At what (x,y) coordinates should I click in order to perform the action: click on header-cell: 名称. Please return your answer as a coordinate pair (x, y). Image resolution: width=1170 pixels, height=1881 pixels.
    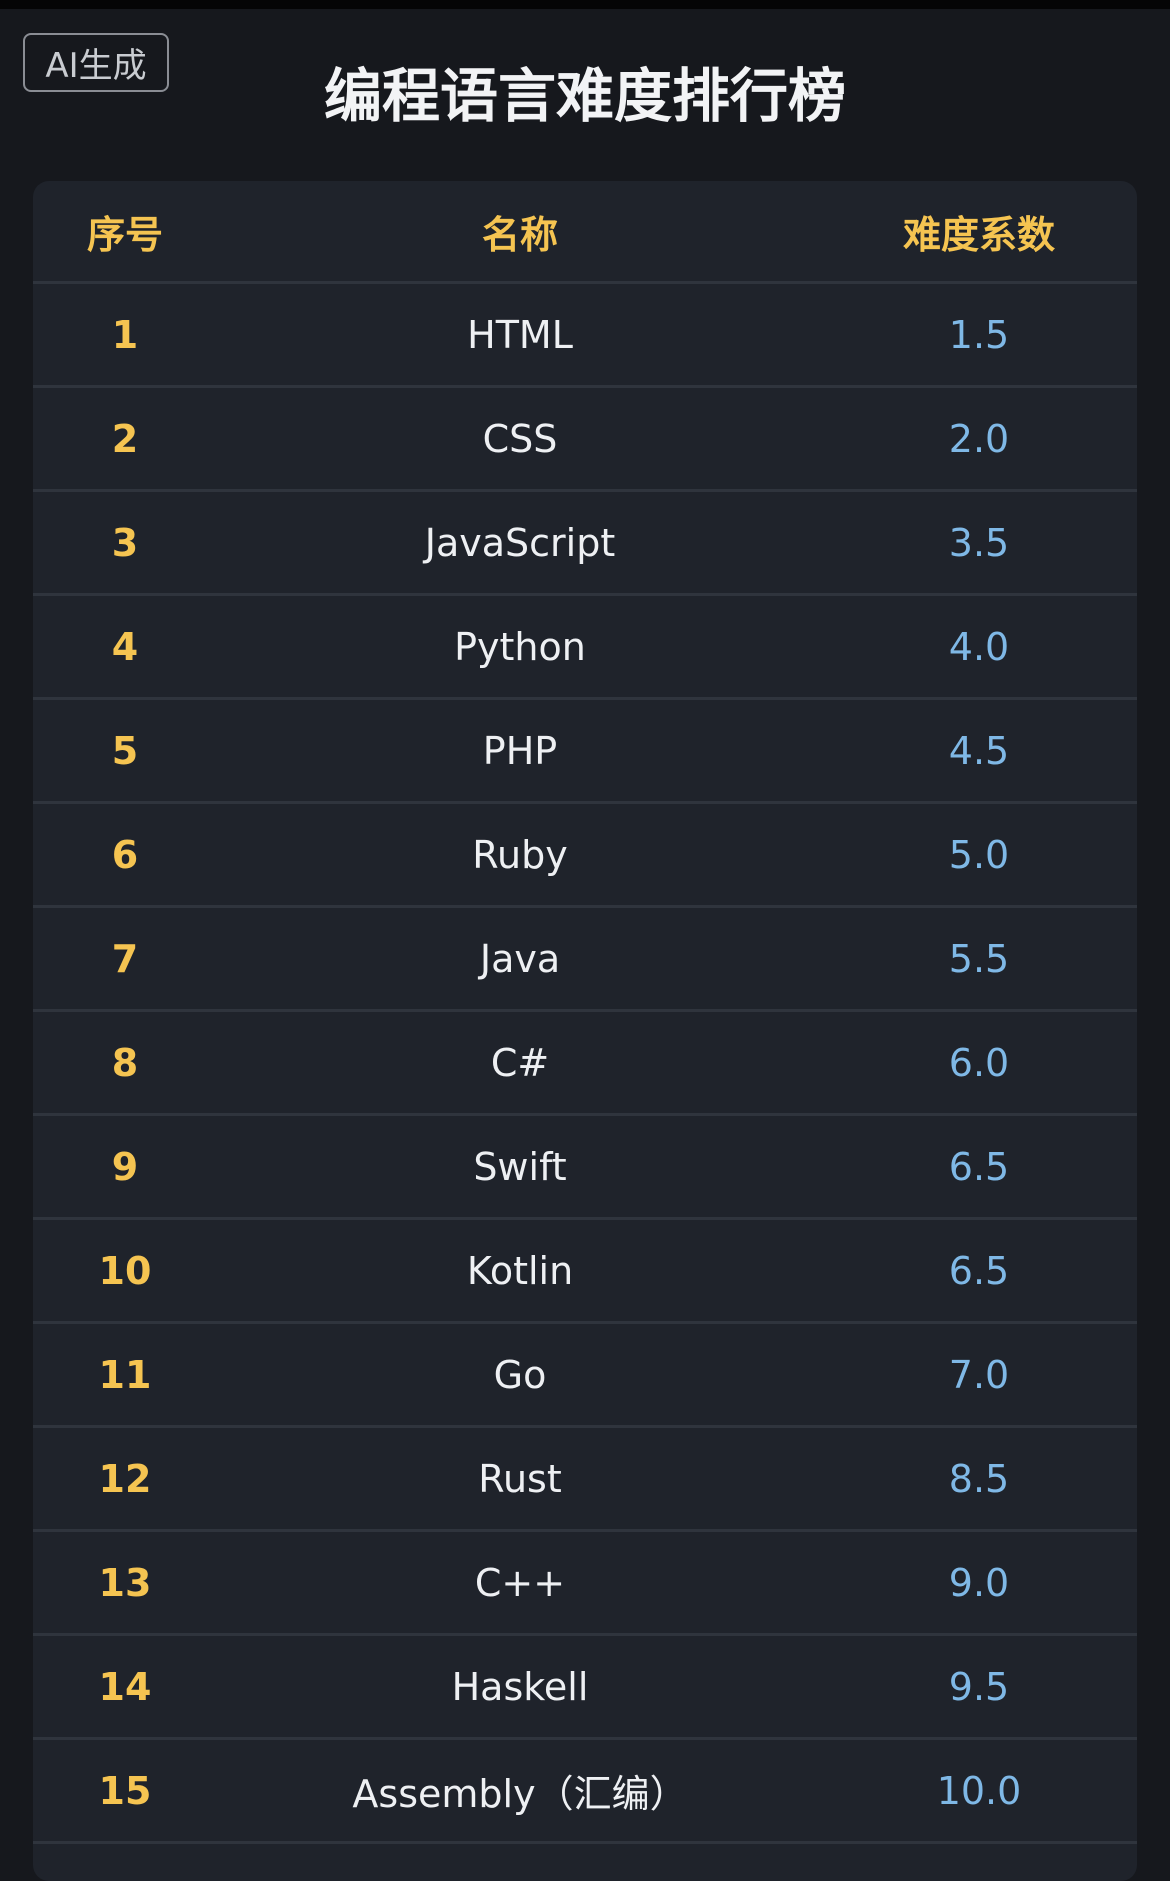
    Looking at the image, I should click on (519, 234).